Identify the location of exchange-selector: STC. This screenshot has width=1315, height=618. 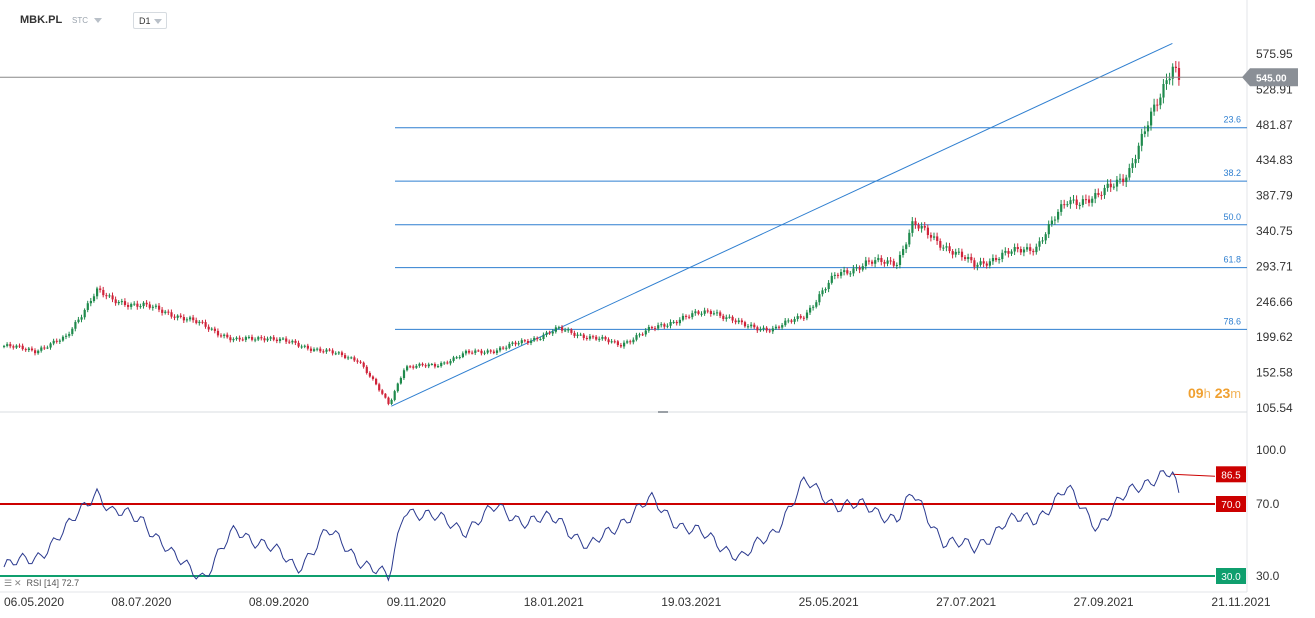
(87, 20).